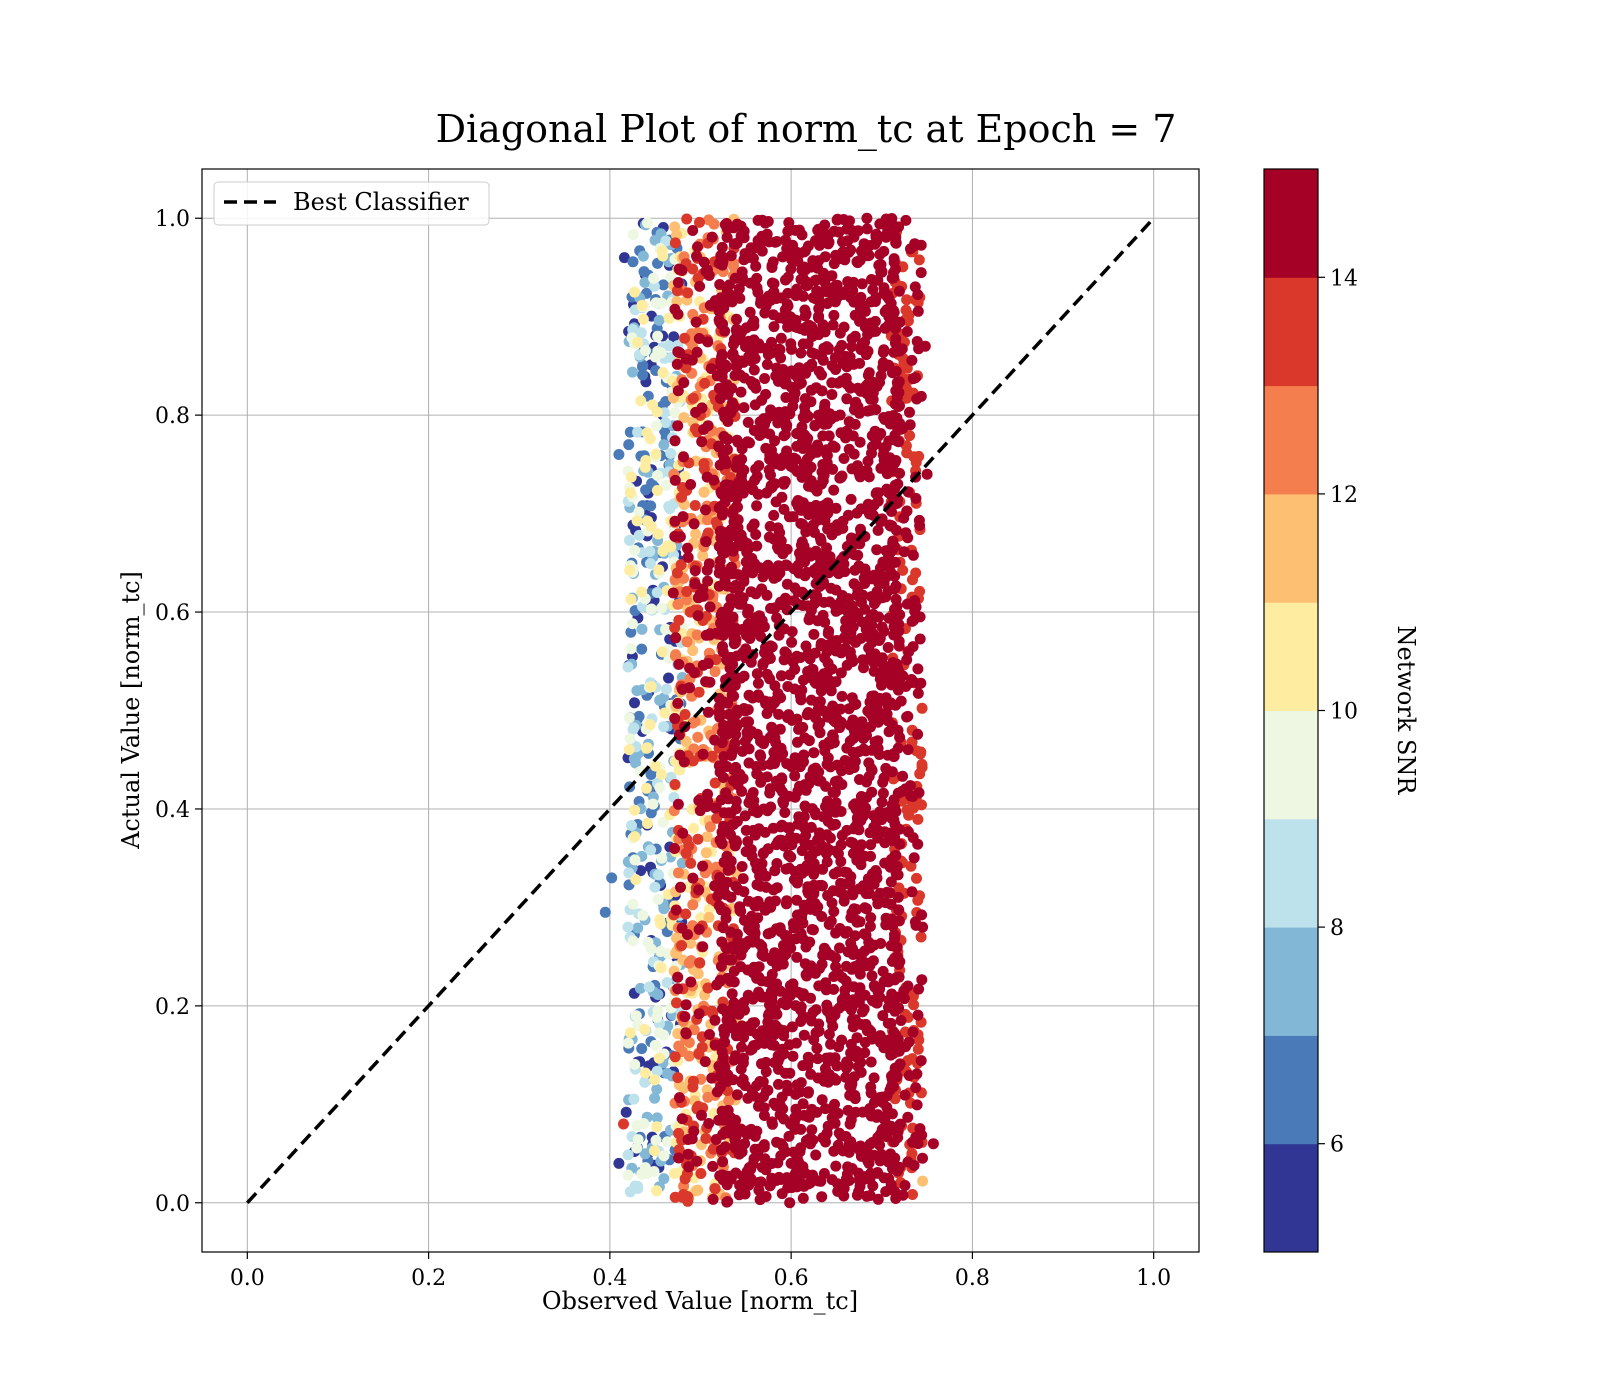  Describe the element at coordinates (351, 203) in the screenshot. I see `legend: Best Classifier` at that location.